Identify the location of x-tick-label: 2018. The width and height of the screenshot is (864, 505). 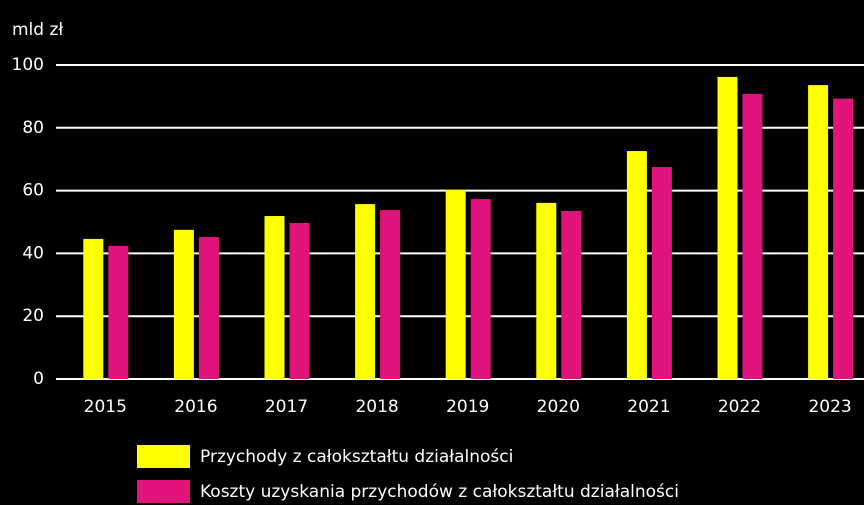
(376, 407).